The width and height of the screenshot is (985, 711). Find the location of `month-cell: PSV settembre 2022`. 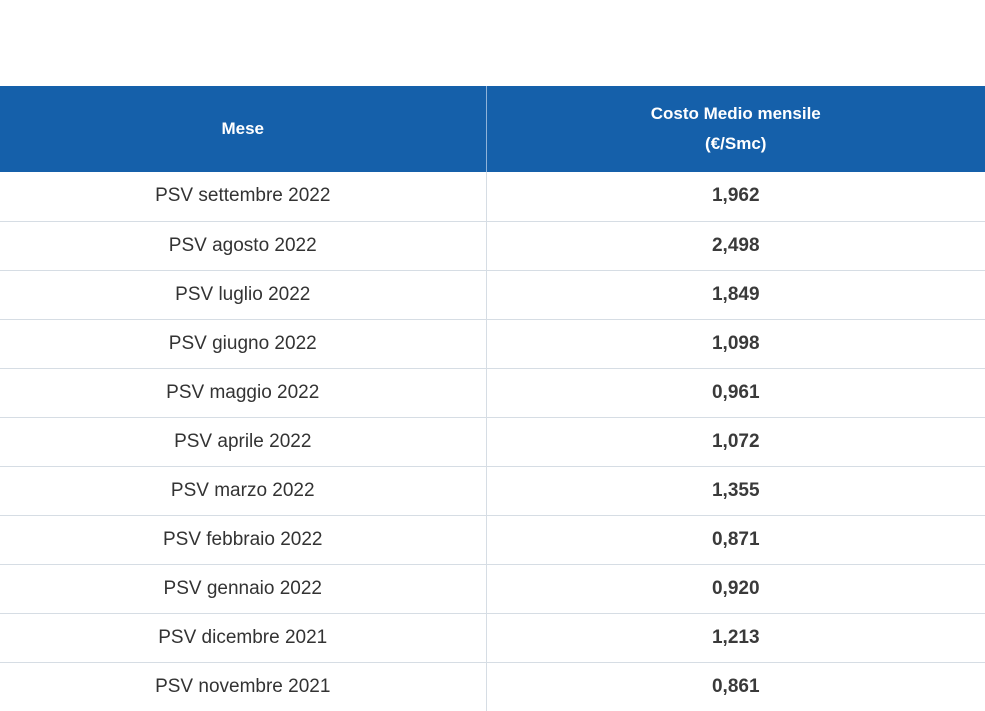

month-cell: PSV settembre 2022 is located at coordinates (243, 197).